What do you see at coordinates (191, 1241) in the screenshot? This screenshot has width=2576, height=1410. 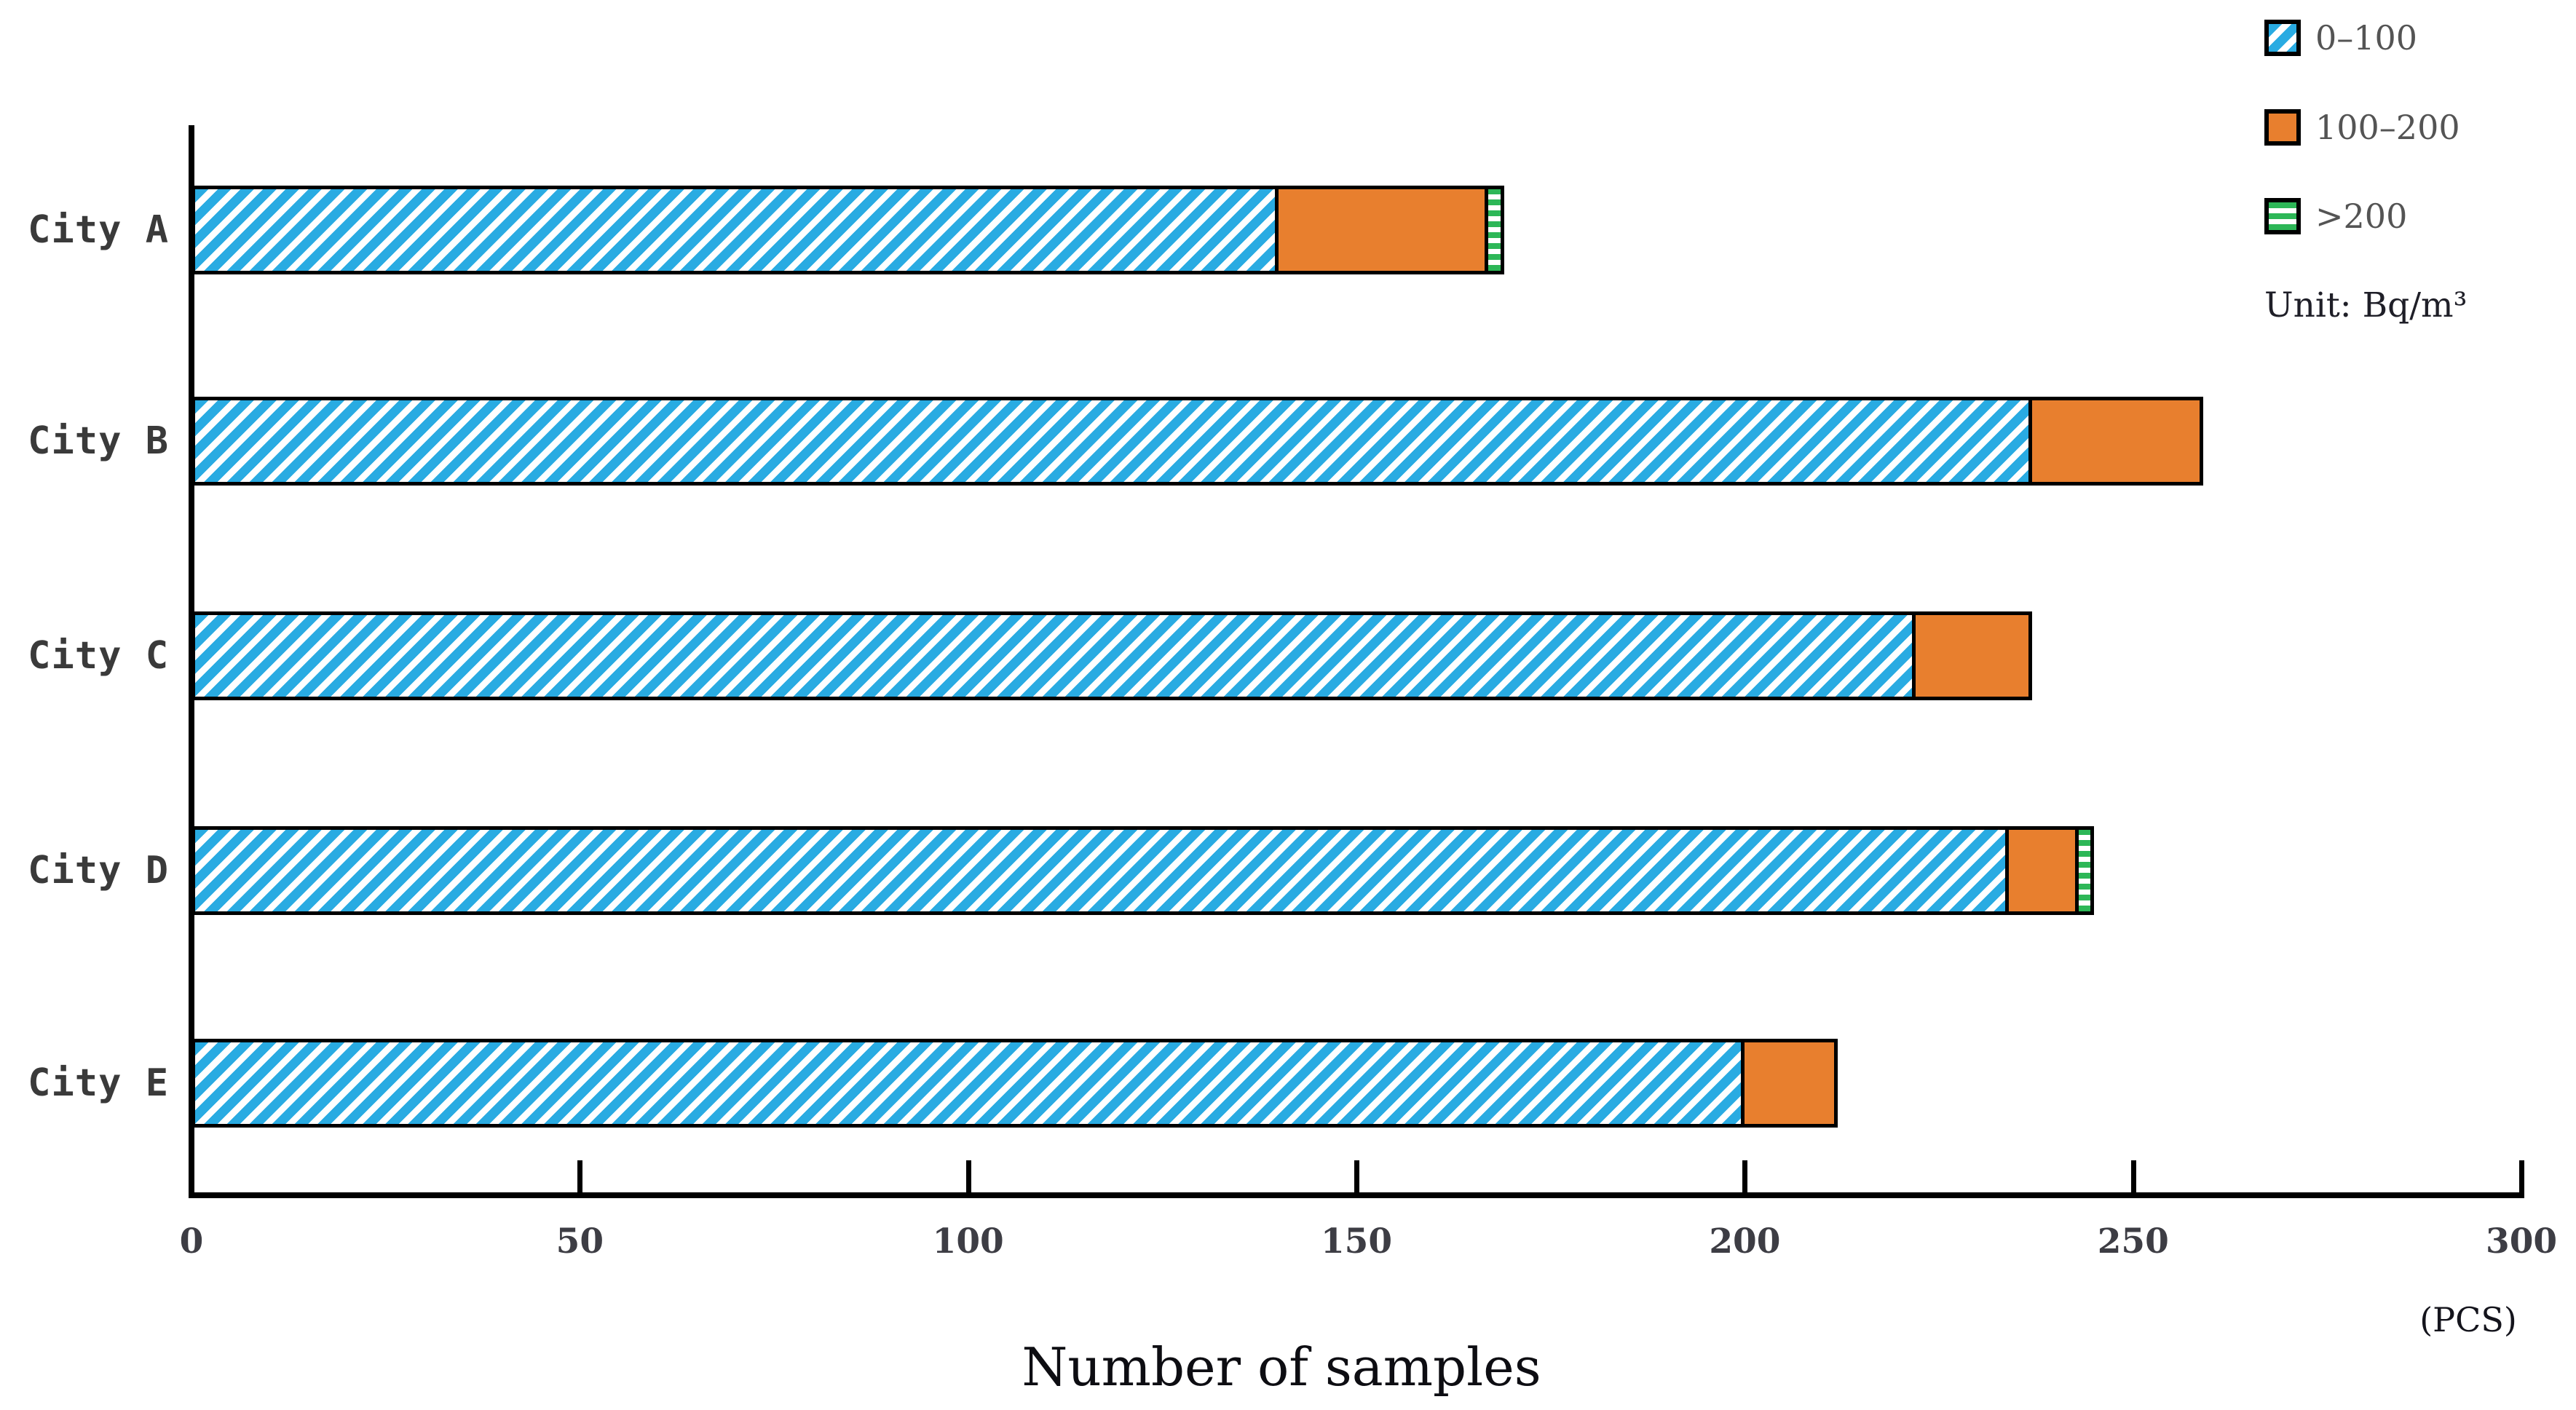 I see `x-tick-label: 0` at bounding box center [191, 1241].